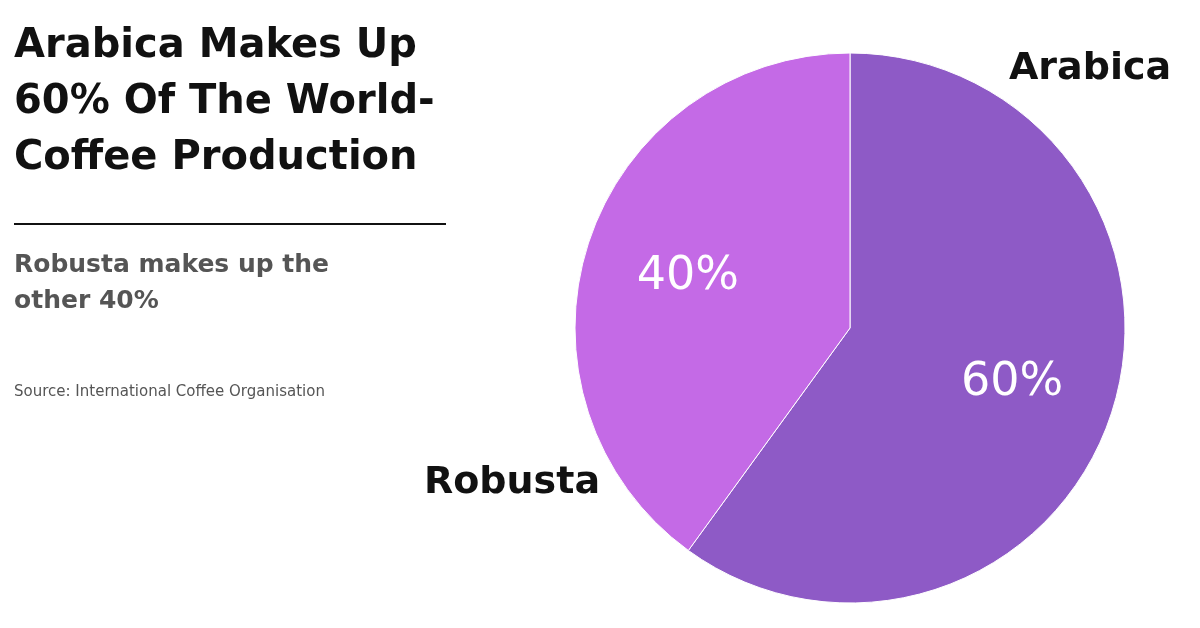 This screenshot has width=1200, height=628. Describe the element at coordinates (169, 391) in the screenshot. I see `source-note: Source: International Coffee Organisation` at that location.